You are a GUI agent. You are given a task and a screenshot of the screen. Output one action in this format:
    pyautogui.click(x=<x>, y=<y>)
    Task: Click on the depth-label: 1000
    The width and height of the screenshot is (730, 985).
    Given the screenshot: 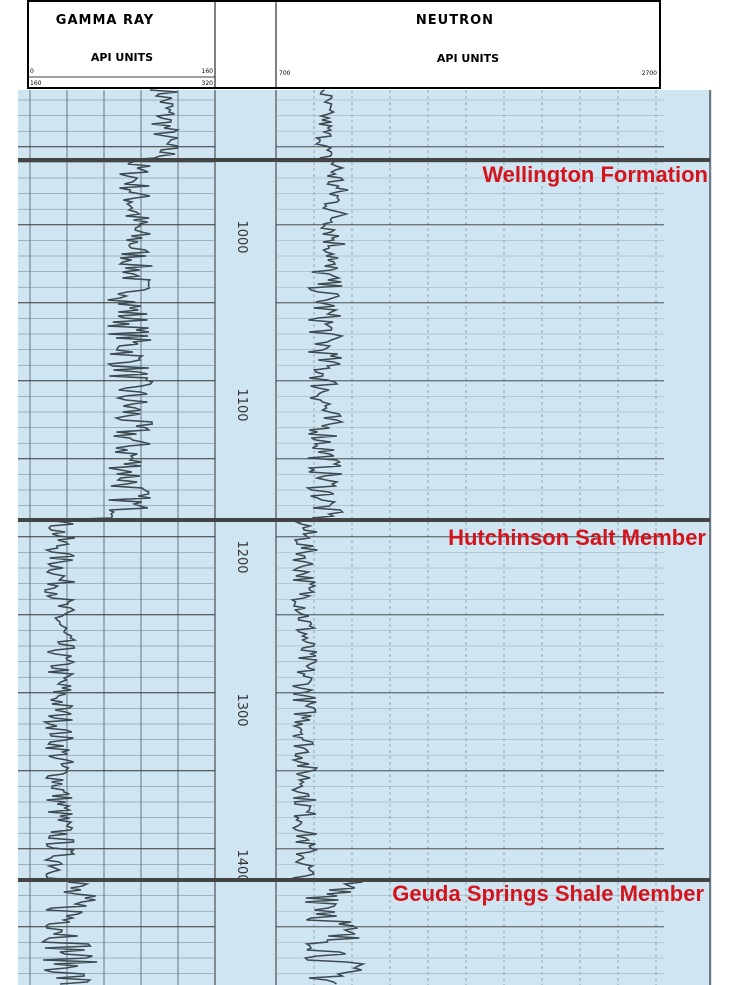 What is the action you would take?
    pyautogui.click(x=241, y=236)
    